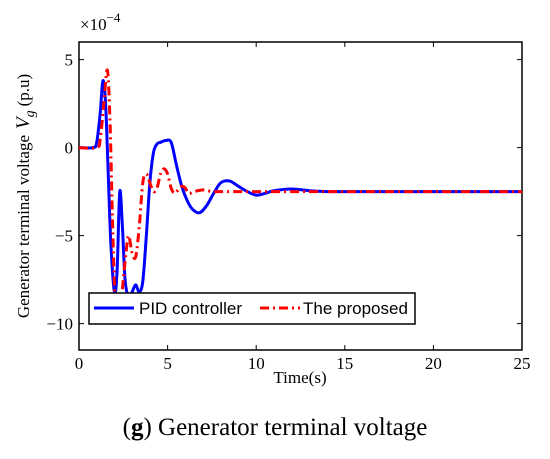 This screenshot has width=550, height=459. I want to click on y-axis-label-unit: (p.u), so click(23, 90).